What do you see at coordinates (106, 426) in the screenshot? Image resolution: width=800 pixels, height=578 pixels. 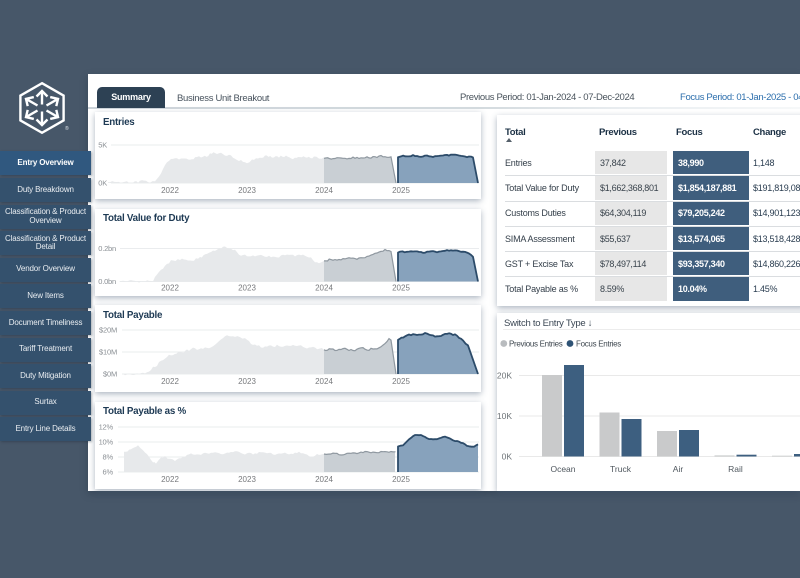 I see `svg-text: 12%` at bounding box center [106, 426].